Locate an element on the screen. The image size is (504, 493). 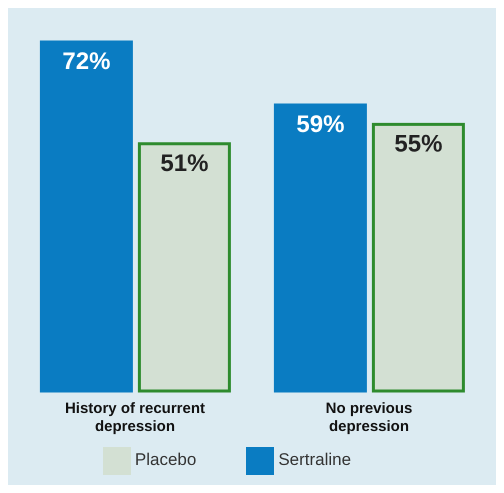
legend-label: Placebo is located at coordinates (165, 460).